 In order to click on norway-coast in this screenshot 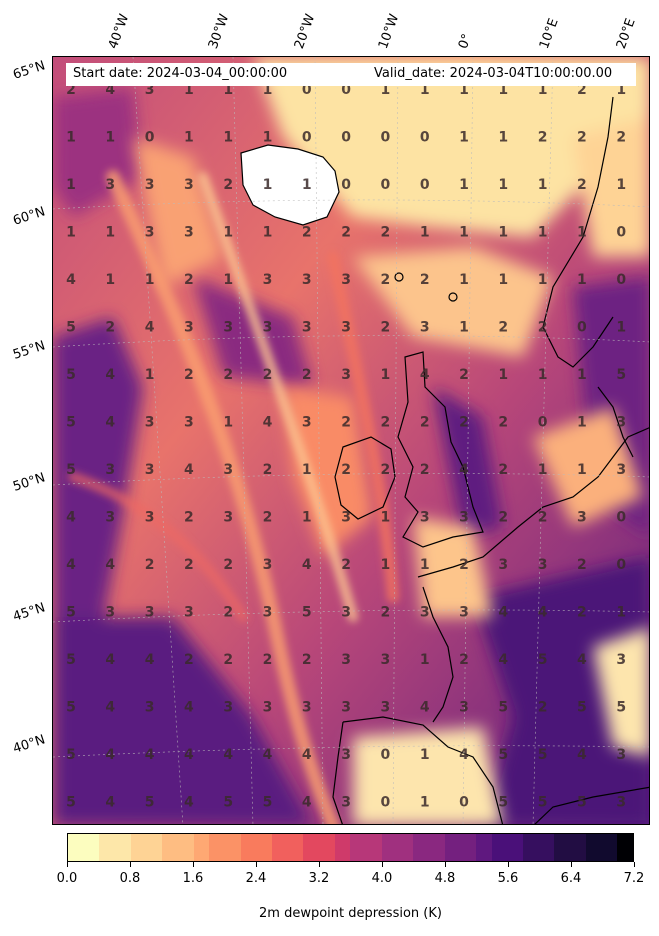, I will do `click(578, 232)`.